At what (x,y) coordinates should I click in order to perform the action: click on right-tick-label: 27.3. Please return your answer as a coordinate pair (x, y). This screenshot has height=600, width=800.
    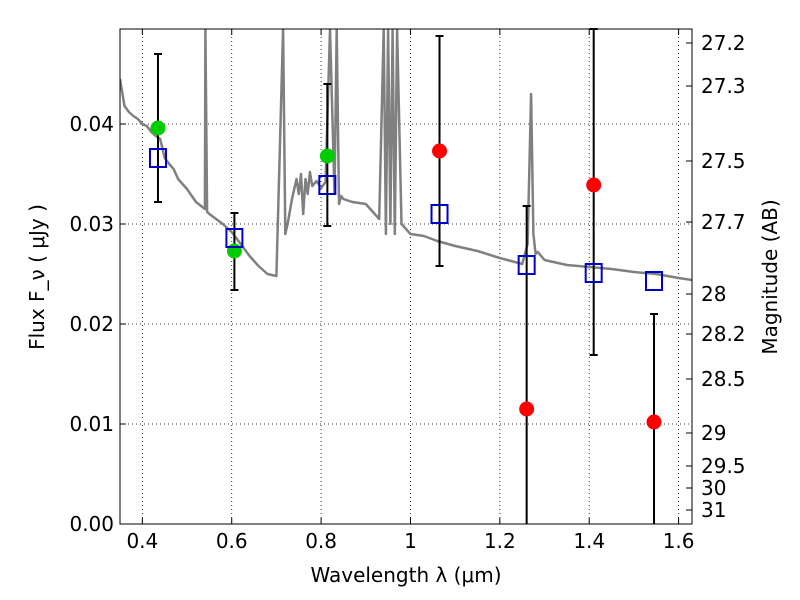
    Looking at the image, I should click on (723, 86).